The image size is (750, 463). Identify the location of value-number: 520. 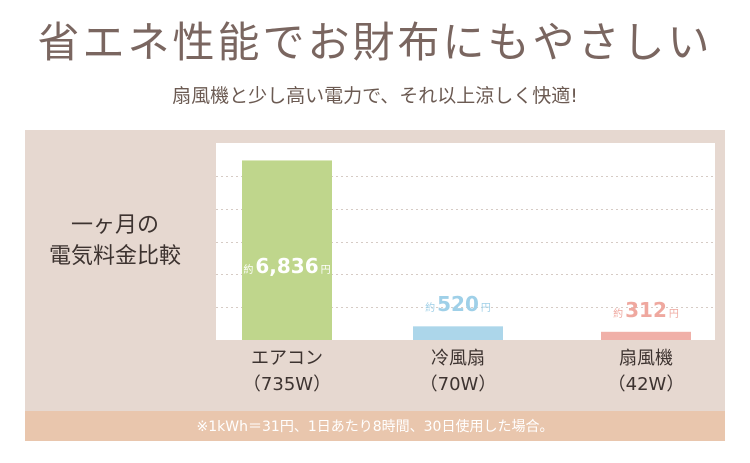
(458, 304).